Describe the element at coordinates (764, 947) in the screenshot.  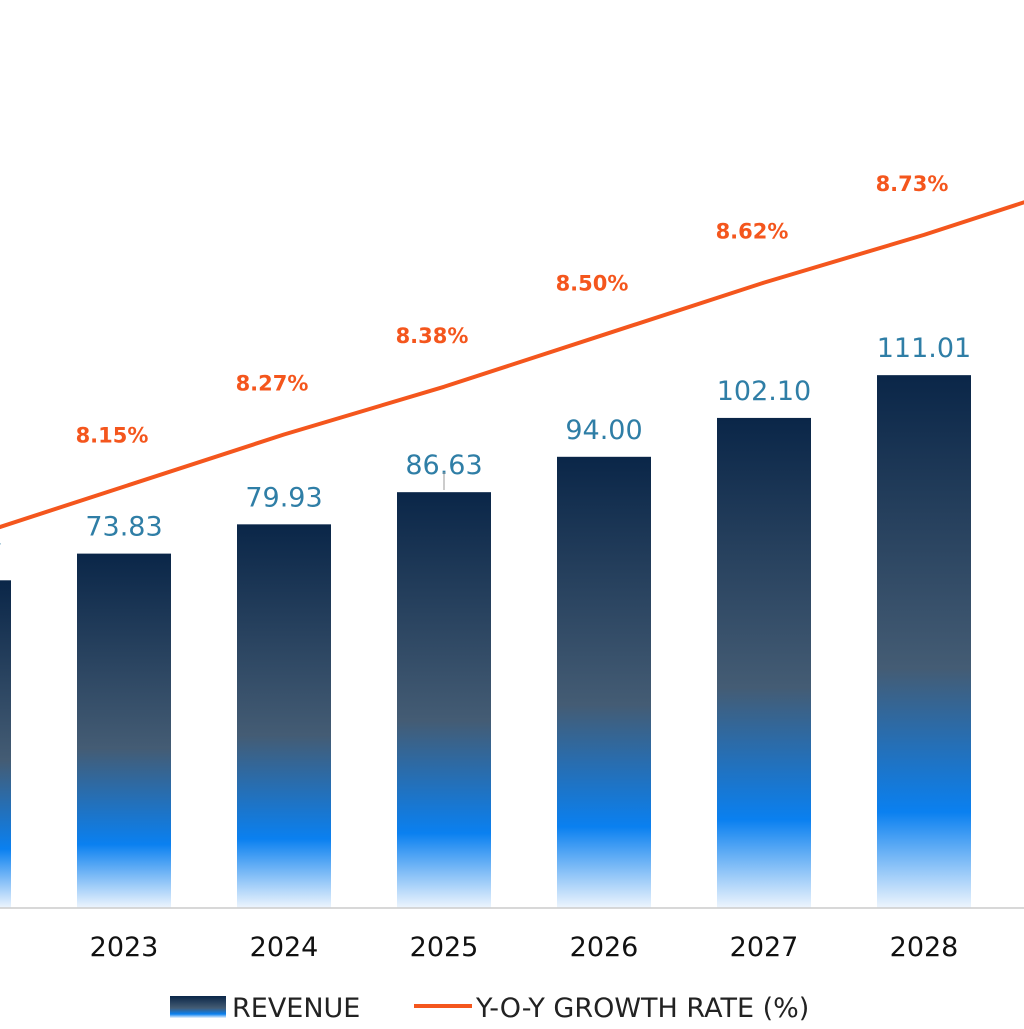
I see `x-tick-label: 2027` at that location.